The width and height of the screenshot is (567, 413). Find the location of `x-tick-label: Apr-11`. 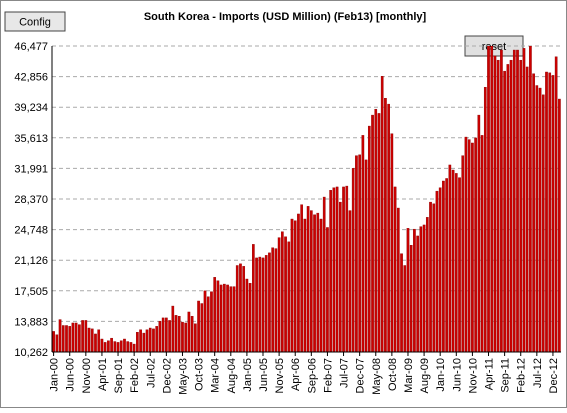

x-tick-label: Apr-11 is located at coordinates (490, 374).